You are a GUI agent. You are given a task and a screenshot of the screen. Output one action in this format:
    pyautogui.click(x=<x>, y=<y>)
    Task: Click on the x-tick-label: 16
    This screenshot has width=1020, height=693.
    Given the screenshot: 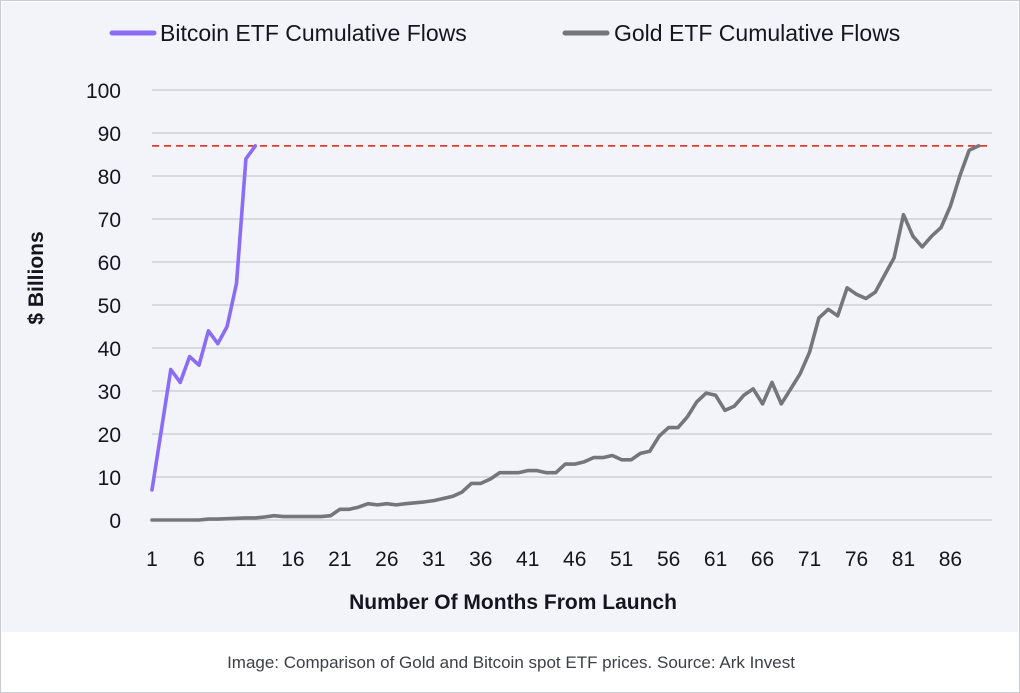 What is the action you would take?
    pyautogui.click(x=292, y=559)
    